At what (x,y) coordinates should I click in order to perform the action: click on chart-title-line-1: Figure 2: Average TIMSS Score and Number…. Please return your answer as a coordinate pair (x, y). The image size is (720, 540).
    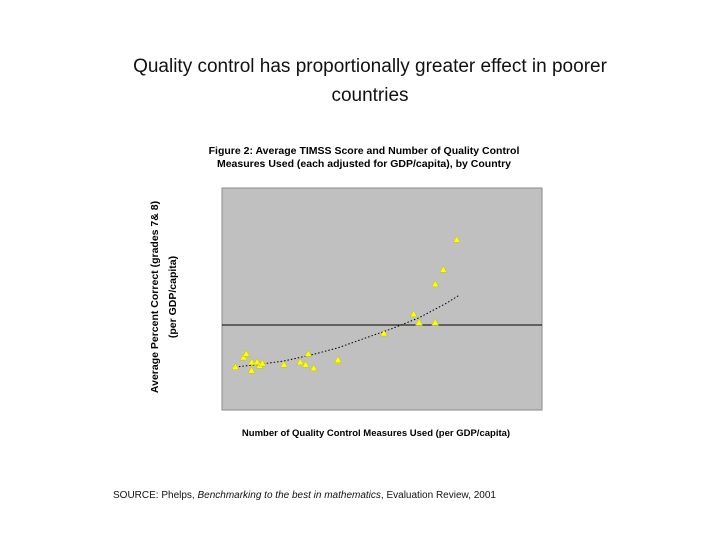
    Looking at the image, I should click on (364, 151).